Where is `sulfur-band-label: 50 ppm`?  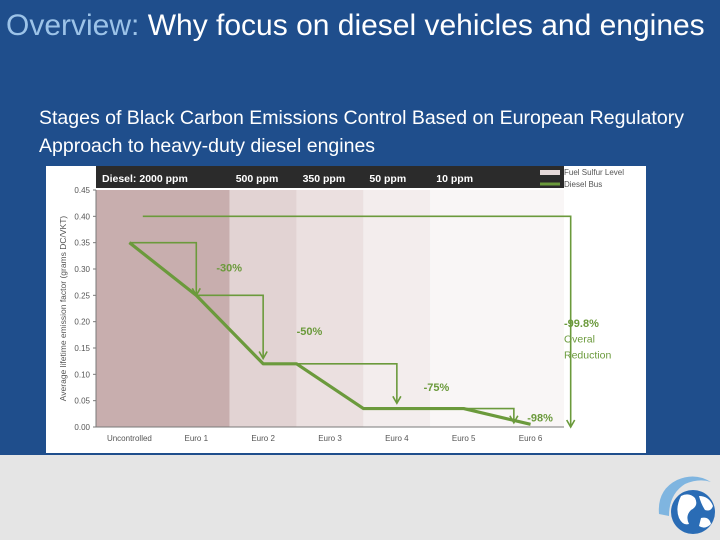
sulfur-band-label: 50 ppm is located at coordinates (387, 179).